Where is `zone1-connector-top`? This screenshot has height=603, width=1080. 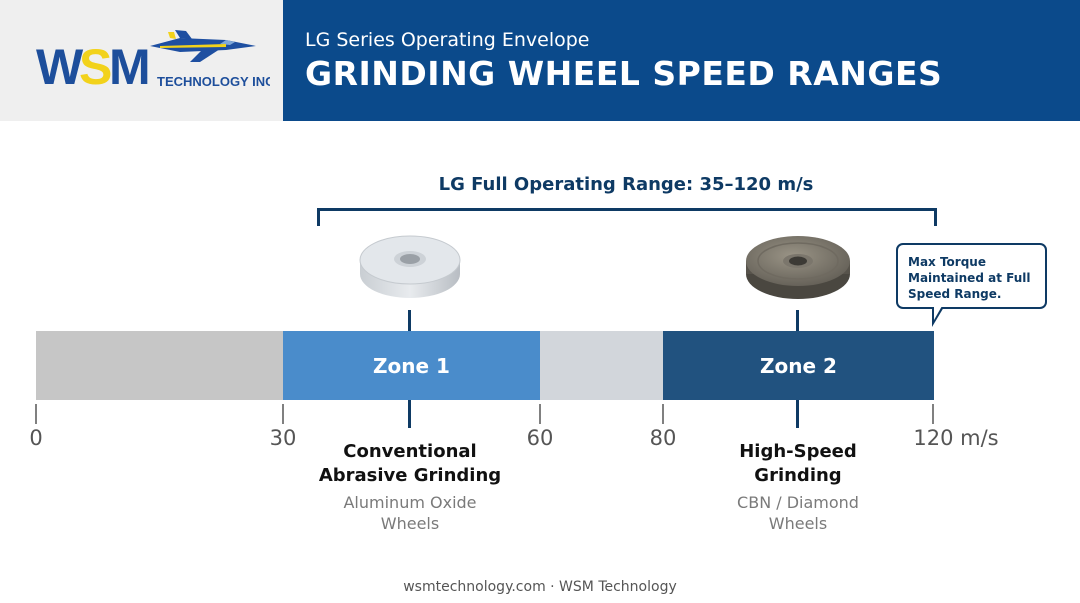
zone1-connector-top is located at coordinates (409, 320).